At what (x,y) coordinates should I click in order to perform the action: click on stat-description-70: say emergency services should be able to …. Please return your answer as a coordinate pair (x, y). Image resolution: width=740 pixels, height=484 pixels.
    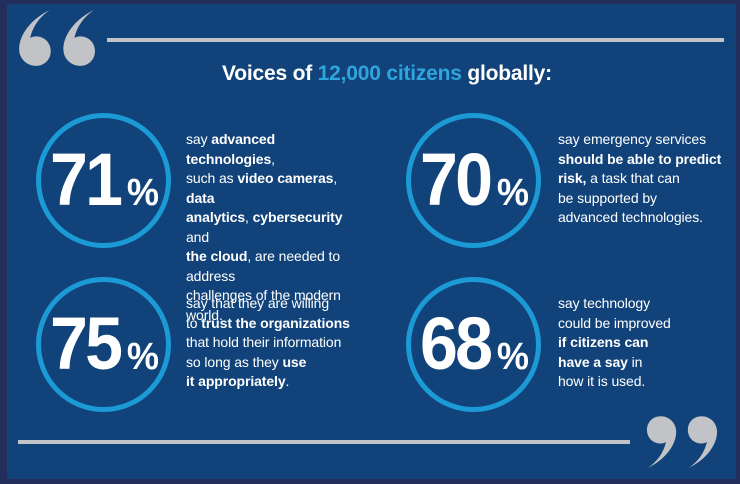
    Looking at the image, I should click on (640, 178).